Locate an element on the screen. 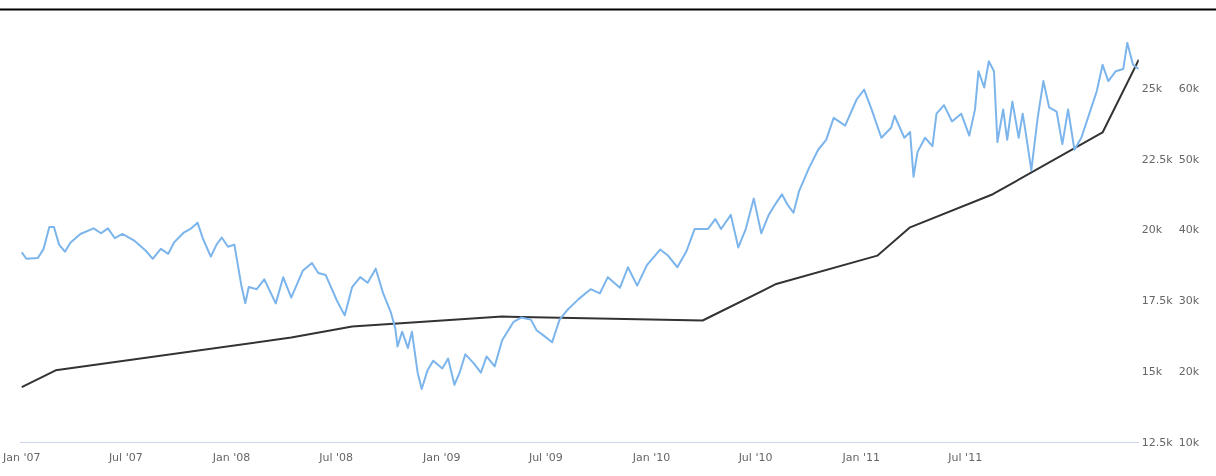 The image size is (1216, 476). x-tick-label: Jan '08 is located at coordinates (231, 458).